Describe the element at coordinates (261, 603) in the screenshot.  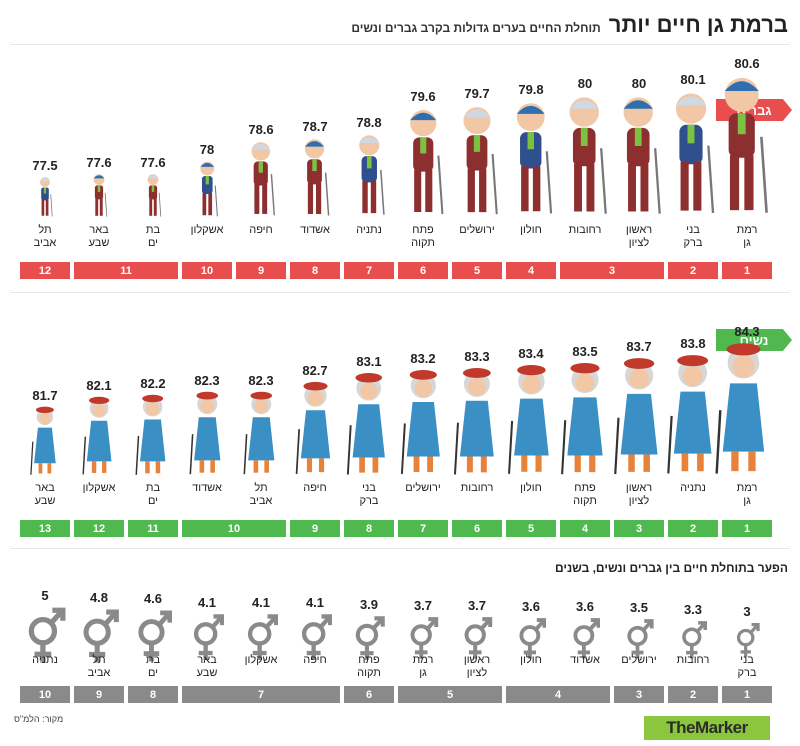
I see `gap-value-label: 4.1` at that location.